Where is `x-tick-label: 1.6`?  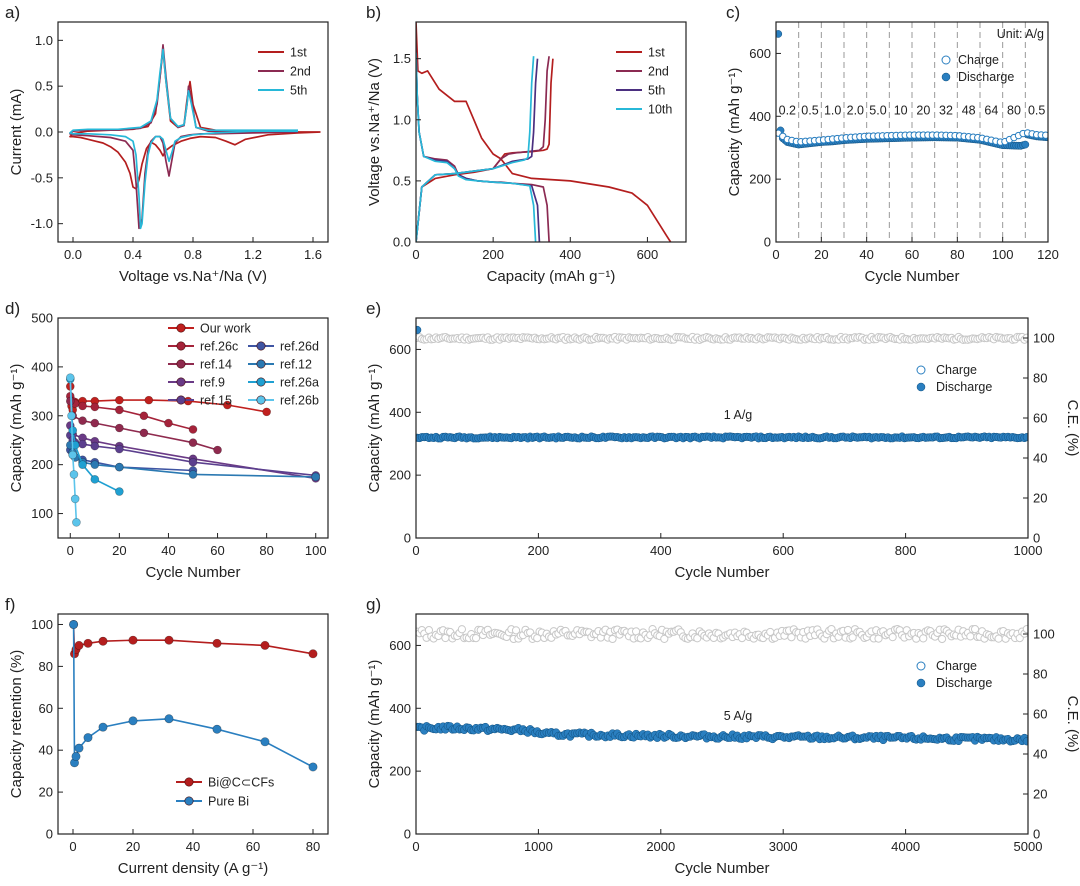
x-tick-label: 1.6 is located at coordinates (313, 254).